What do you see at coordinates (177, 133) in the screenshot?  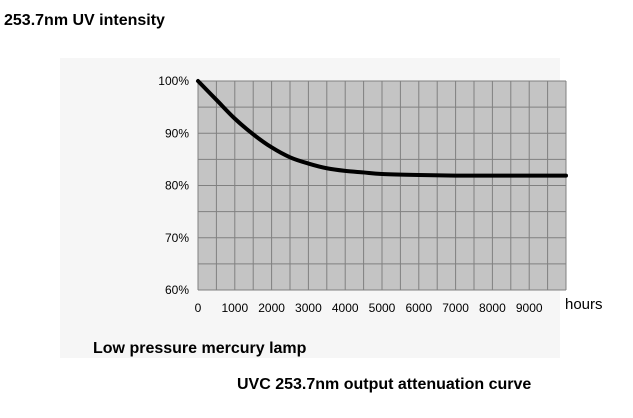 I see `y-tick-label: 90%` at bounding box center [177, 133].